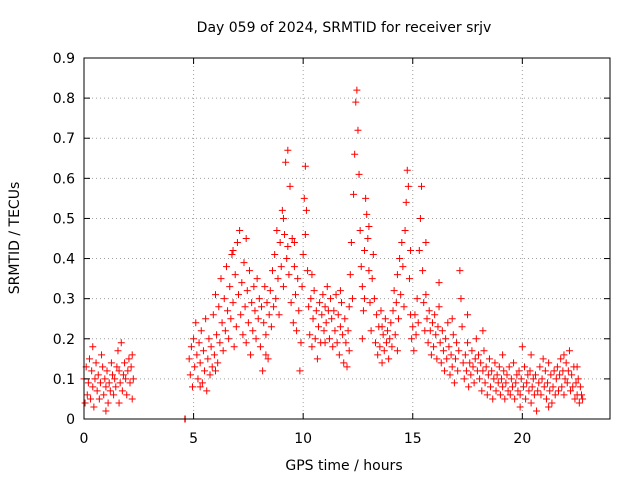 Image resolution: width=640 pixels, height=480 pixels. Describe the element at coordinates (64, 380) in the screenshot. I see `y-tick-label: 0.1` at that location.